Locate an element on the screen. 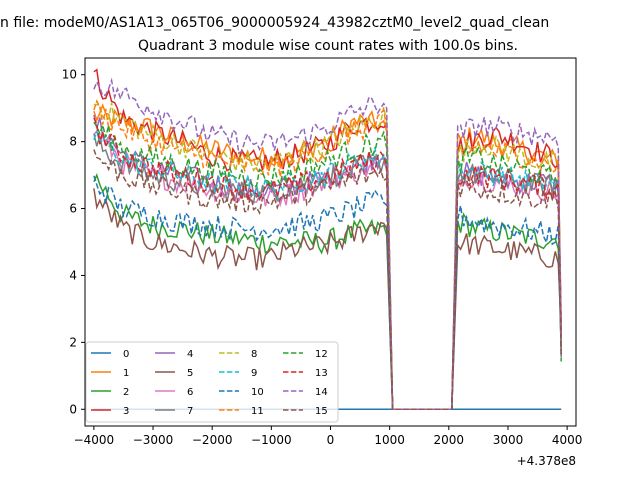 The width and height of the screenshot is (640, 480). x-tick-label: 3000 is located at coordinates (508, 440).